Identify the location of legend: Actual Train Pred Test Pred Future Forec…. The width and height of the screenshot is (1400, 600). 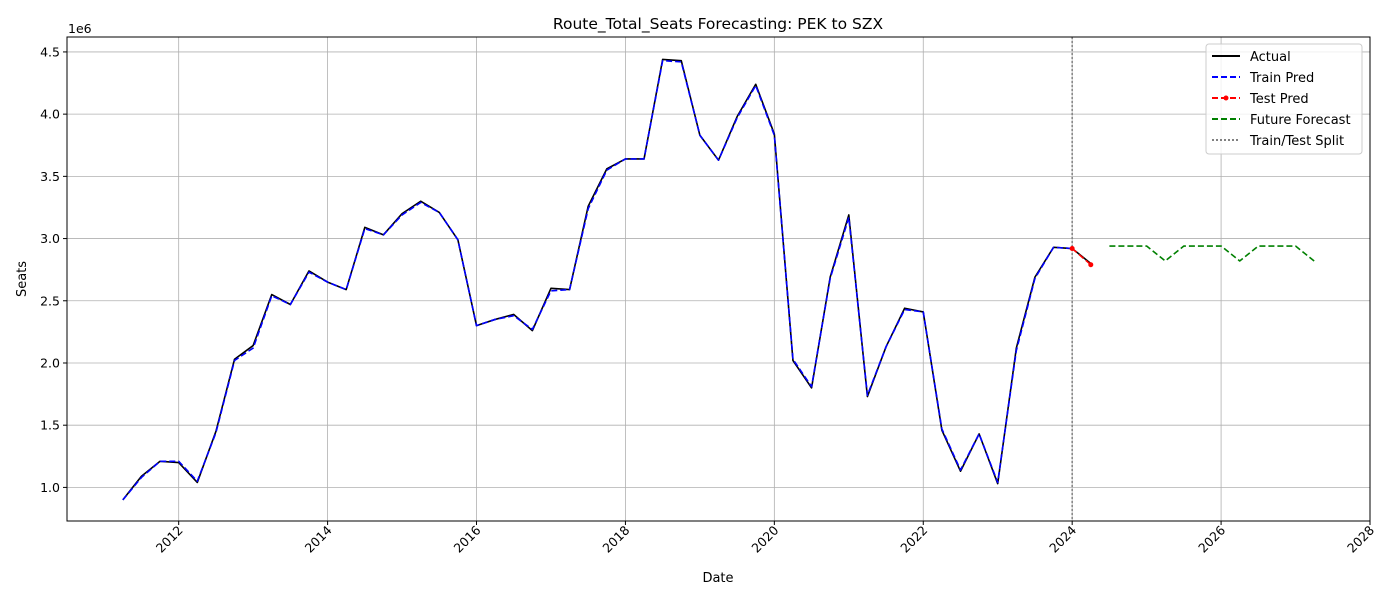
(1284, 99).